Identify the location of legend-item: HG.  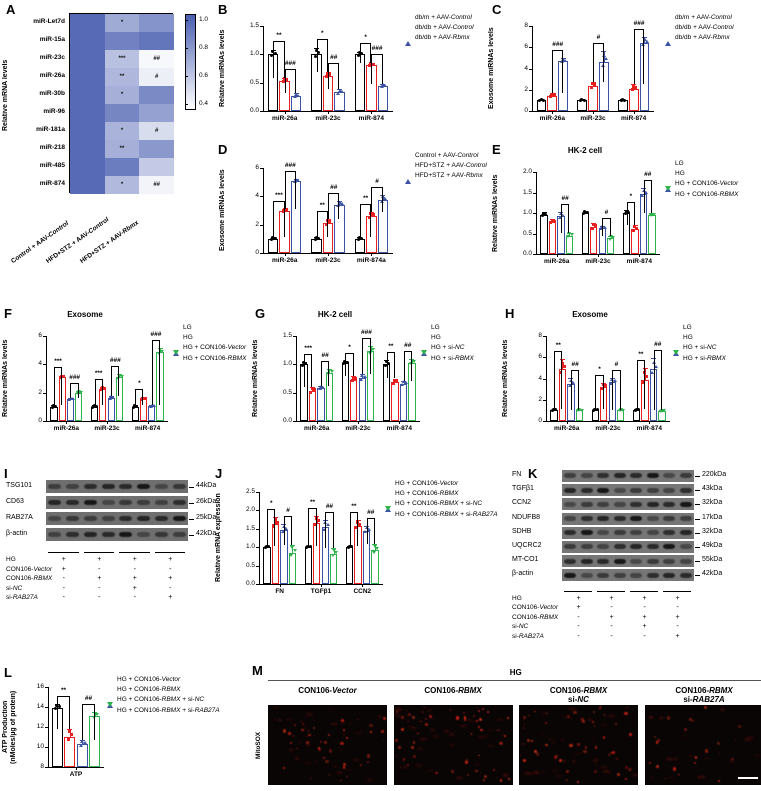
(209, 337).